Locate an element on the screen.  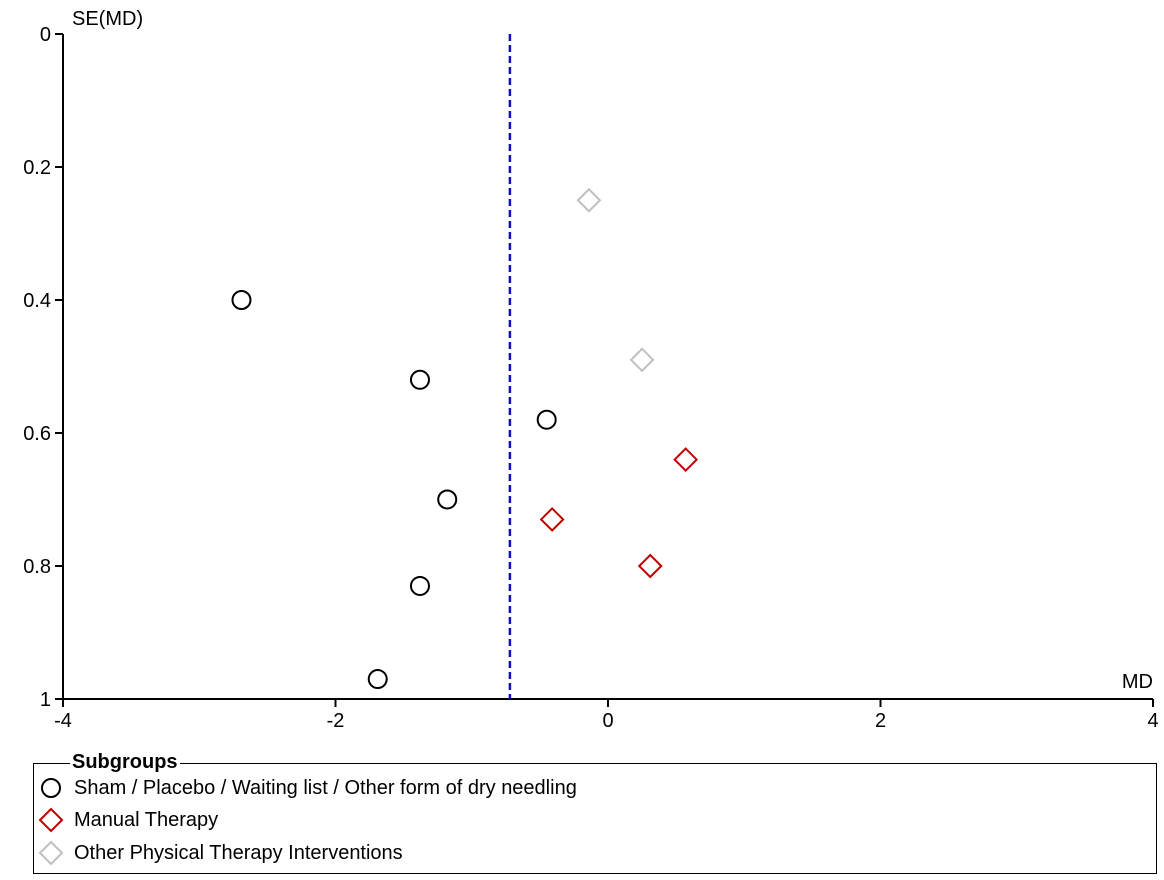
y-tick-label: 1 is located at coordinates (45, 700).